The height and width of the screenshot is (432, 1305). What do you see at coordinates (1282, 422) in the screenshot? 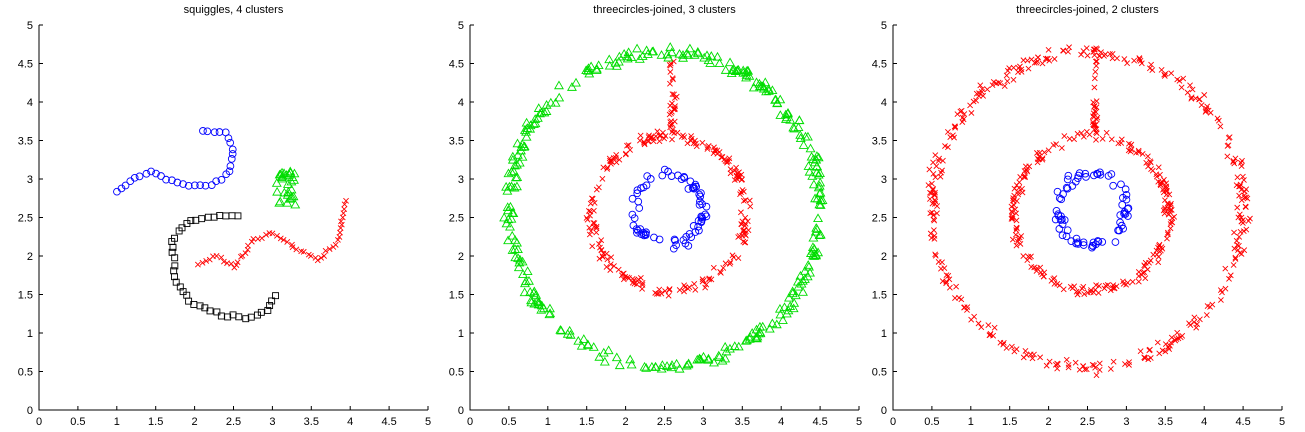
I see `x-tick-label: 5` at bounding box center [1282, 422].